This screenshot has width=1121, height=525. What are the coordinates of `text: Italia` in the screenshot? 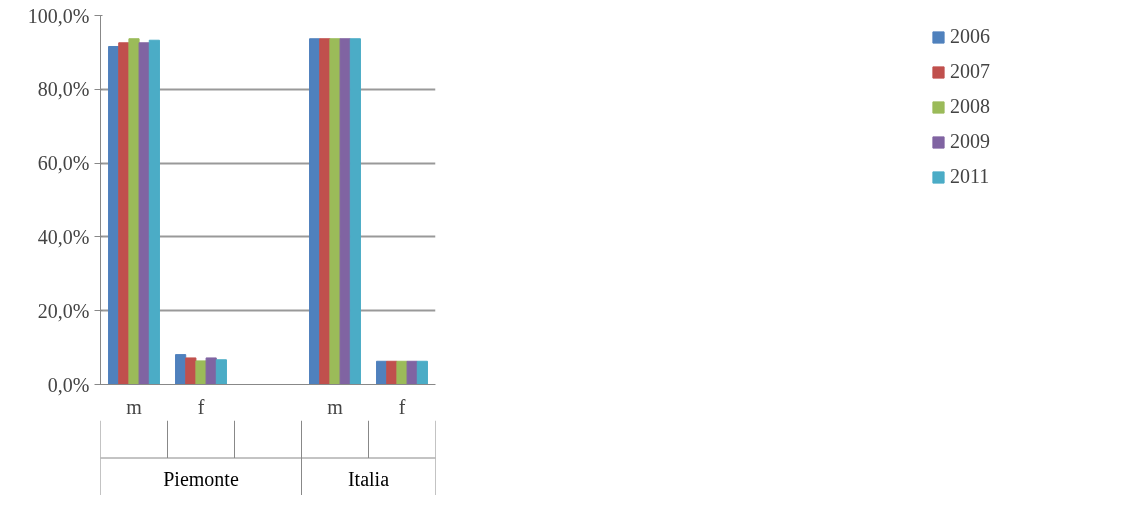 It's located at (368, 478).